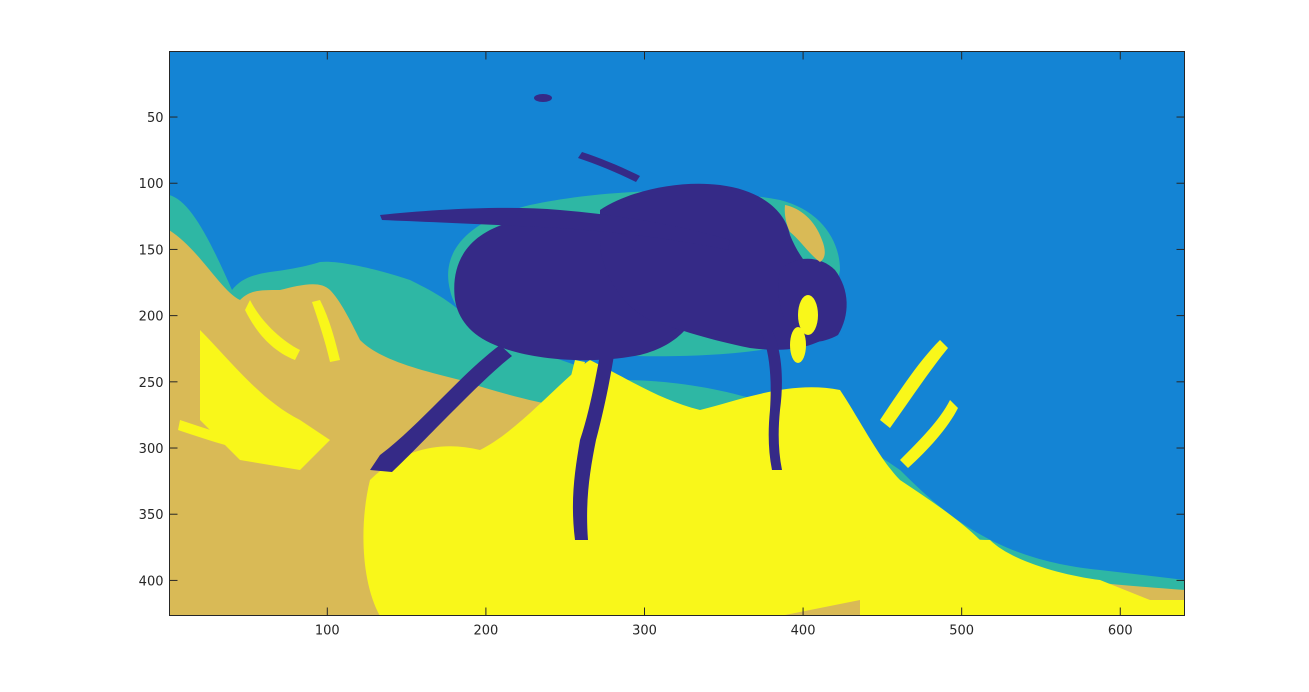  What do you see at coordinates (327, 631) in the screenshot?
I see `x-tick-label: 100` at bounding box center [327, 631].